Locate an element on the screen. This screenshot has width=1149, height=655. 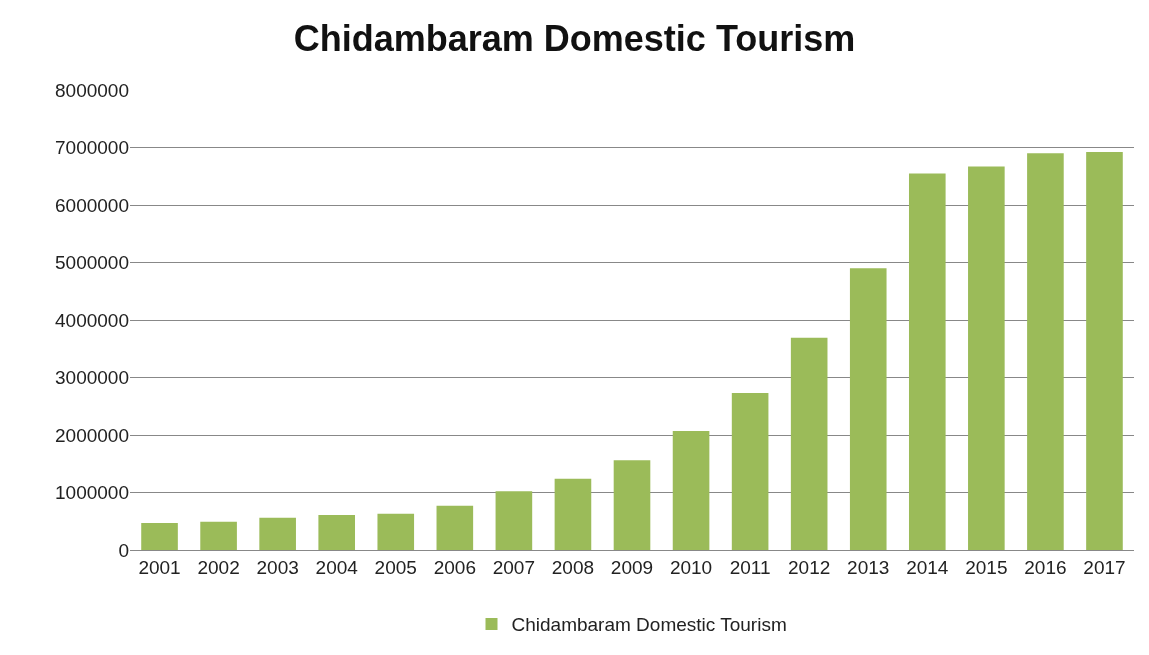
x-tick-label: 2007 is located at coordinates (514, 567).